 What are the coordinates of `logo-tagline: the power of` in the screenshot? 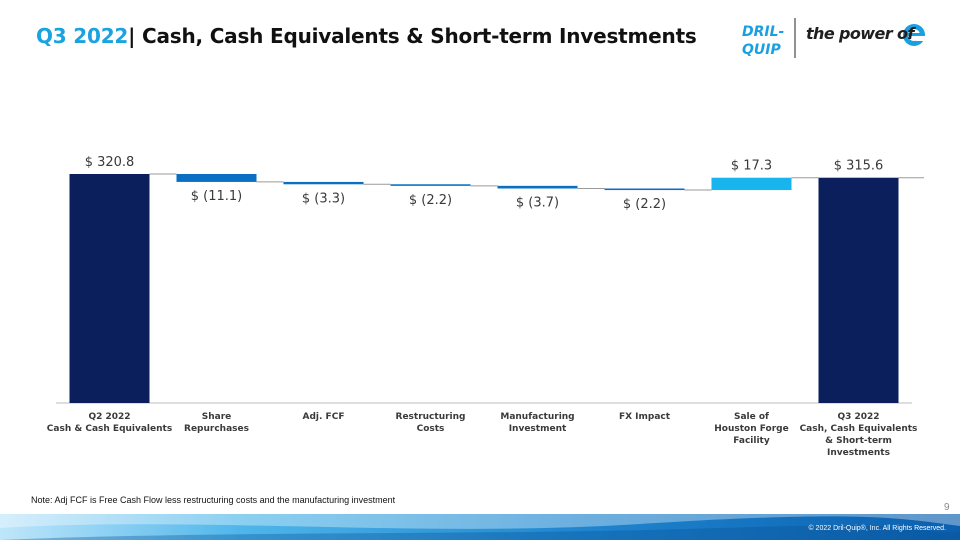 It's located at (860, 33).